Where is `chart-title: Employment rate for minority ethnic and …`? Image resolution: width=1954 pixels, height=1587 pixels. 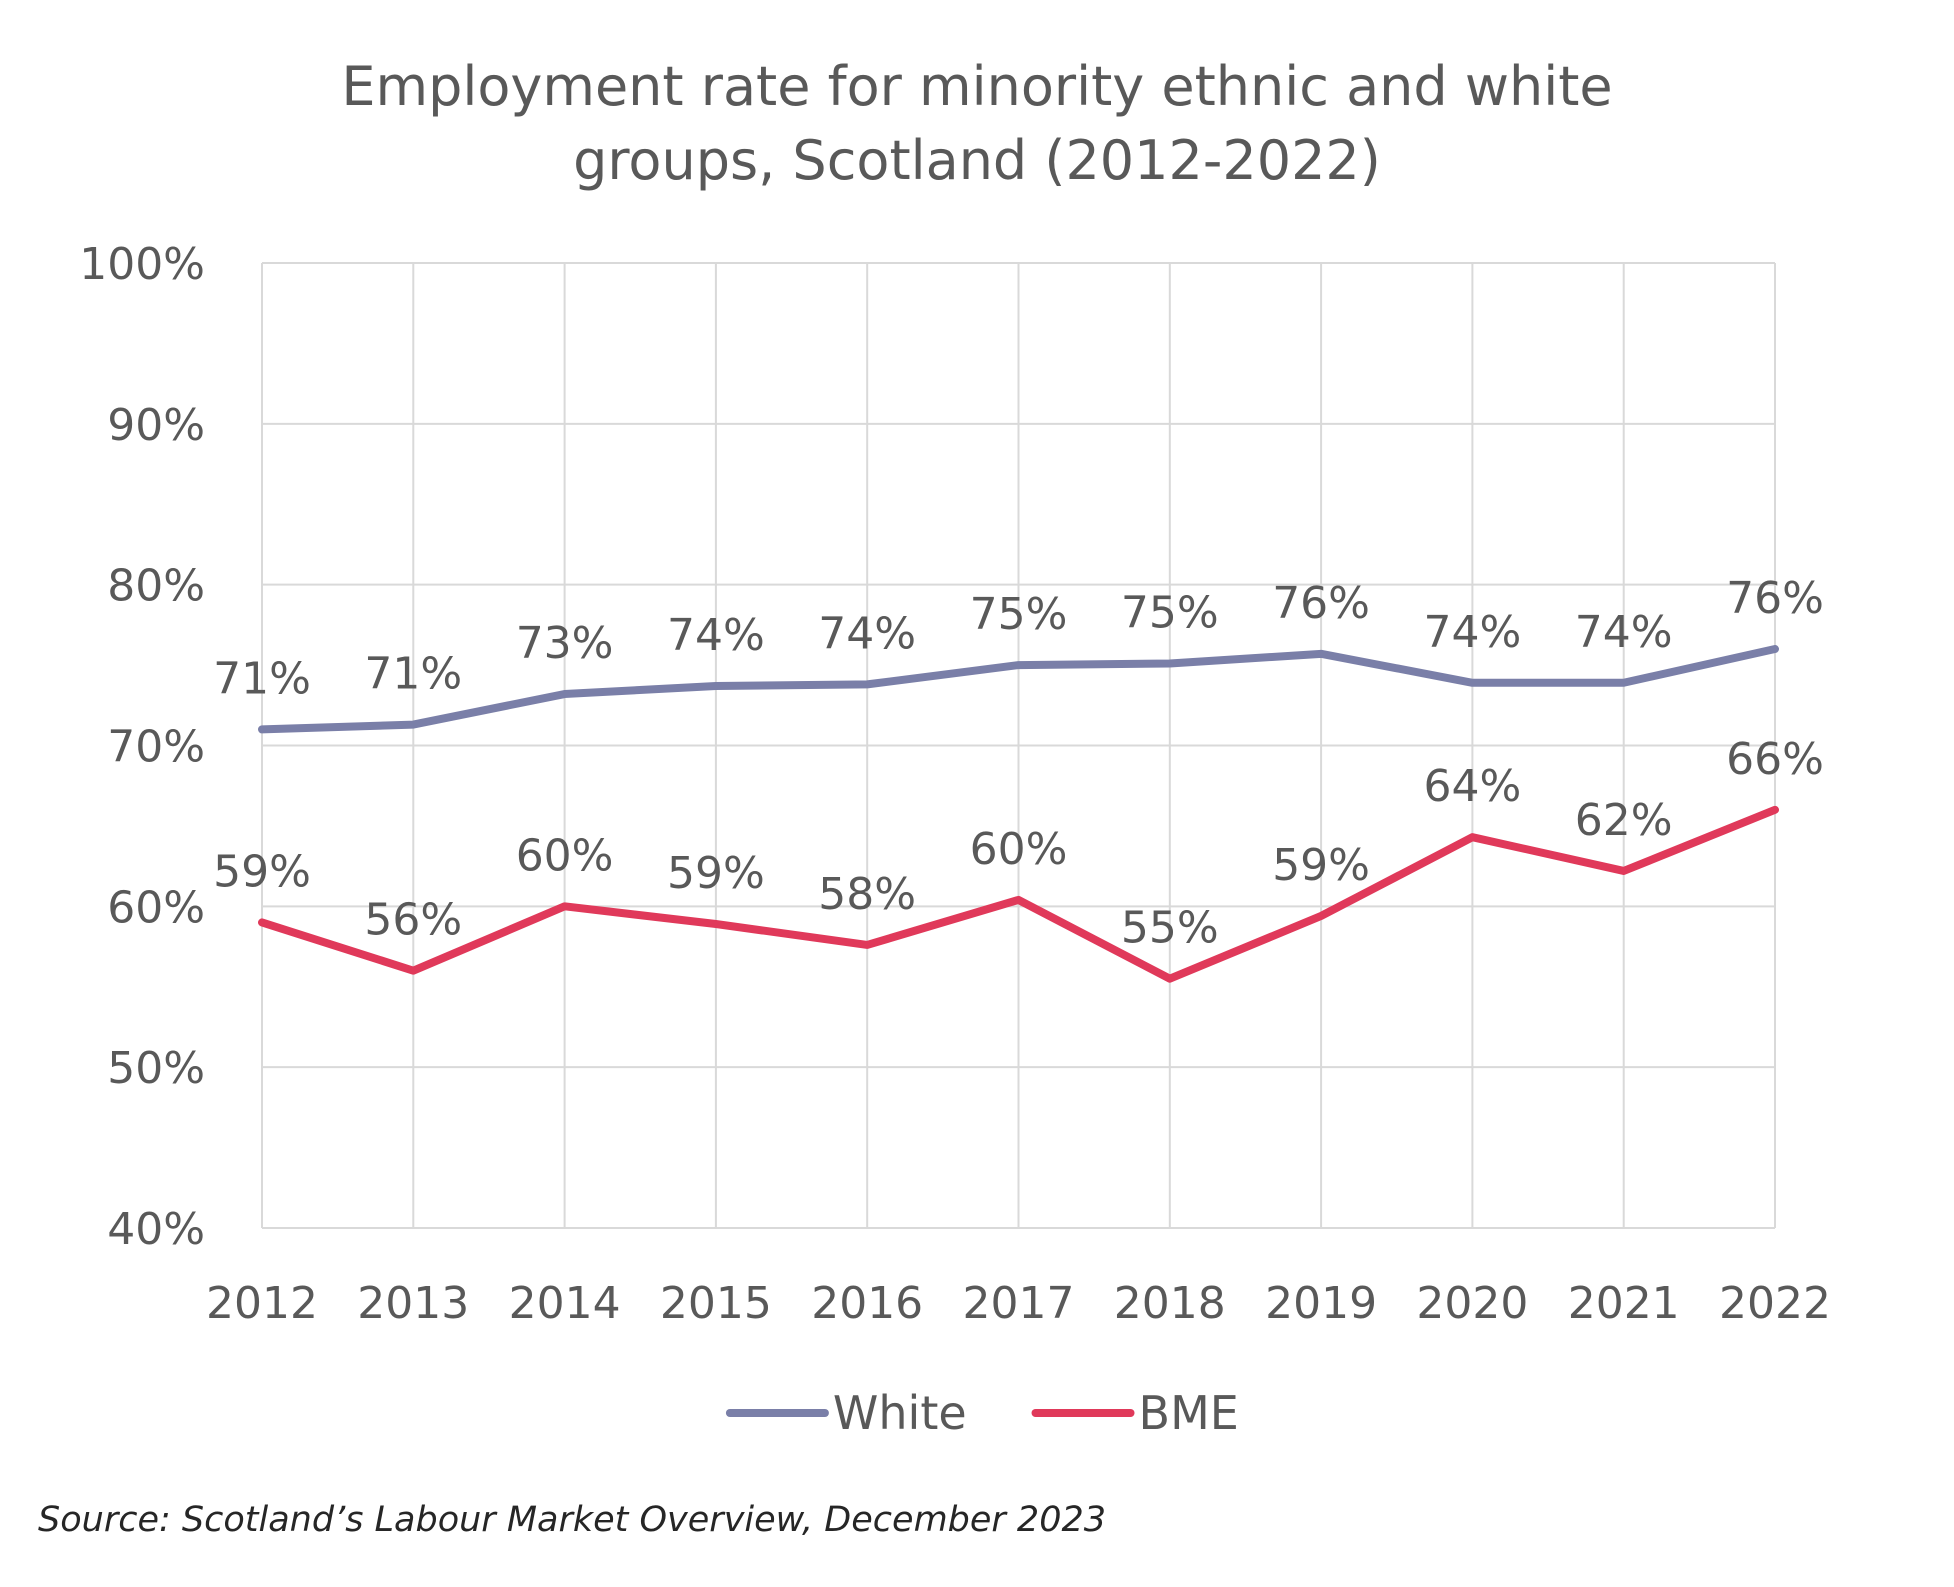
chart-title: Employment rate for minority ethnic and … is located at coordinates (977, 124).